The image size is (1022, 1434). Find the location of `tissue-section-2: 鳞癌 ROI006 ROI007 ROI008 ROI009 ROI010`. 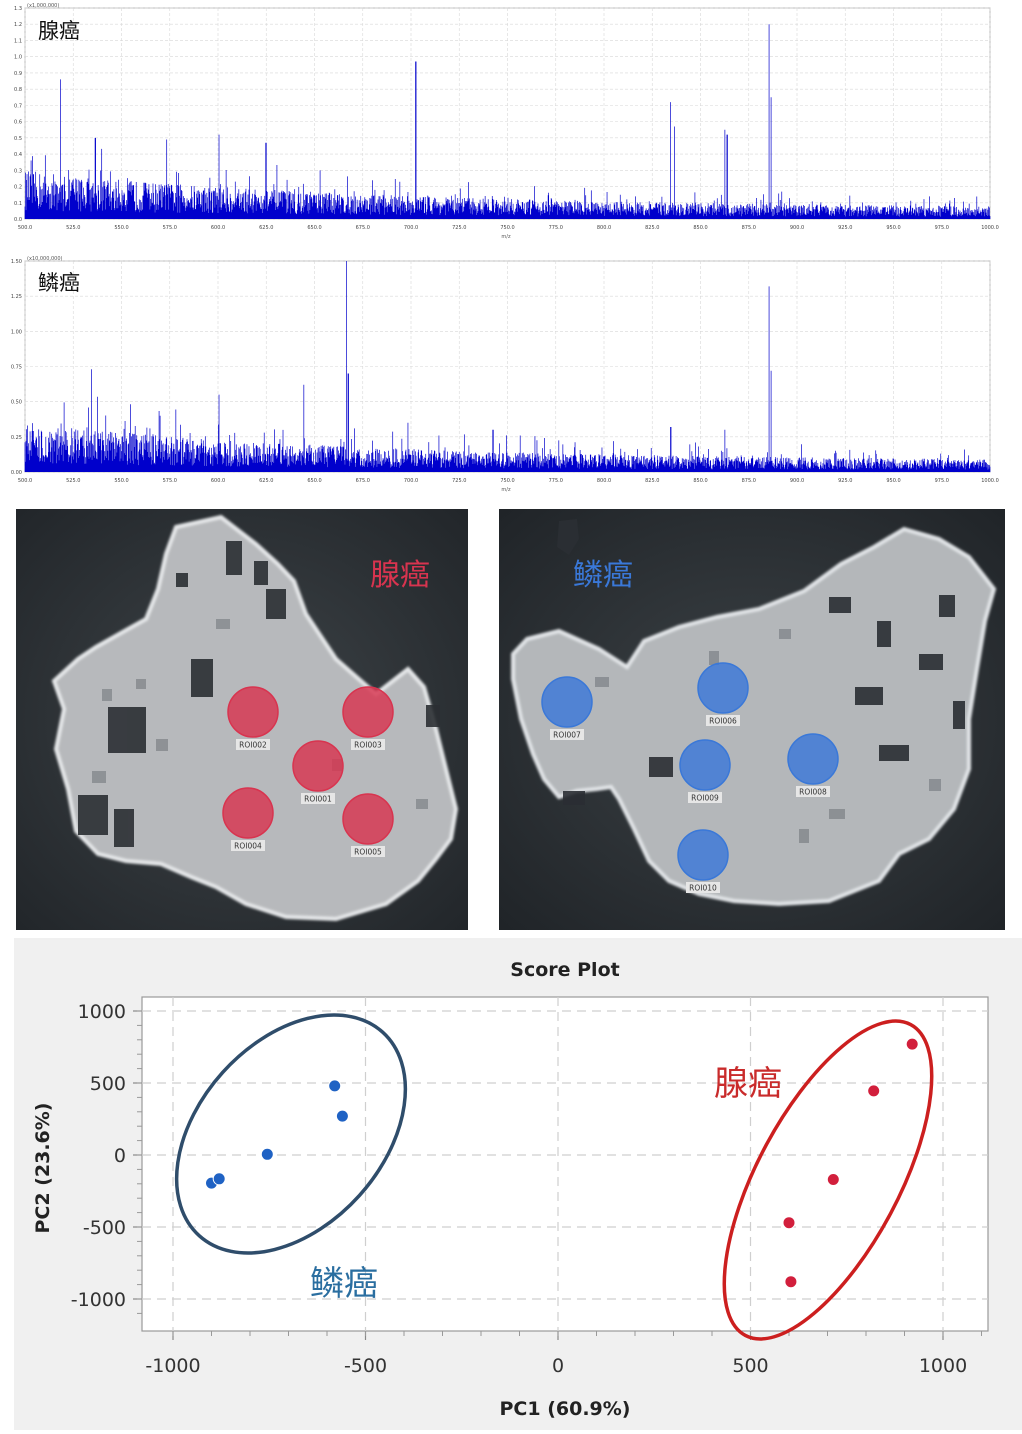

tissue-section-2: 鳞癌 ROI006 ROI007 ROI008 ROI009 ROI010 is located at coordinates (752, 719).